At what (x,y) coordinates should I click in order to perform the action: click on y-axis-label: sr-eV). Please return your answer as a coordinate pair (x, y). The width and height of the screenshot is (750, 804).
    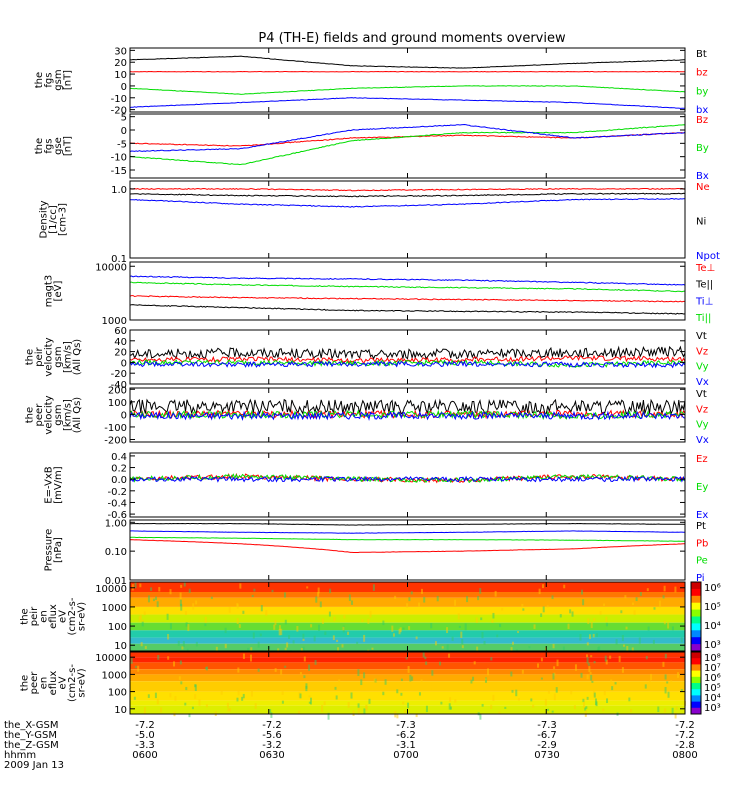
    Looking at the image, I should click on (82, 616).